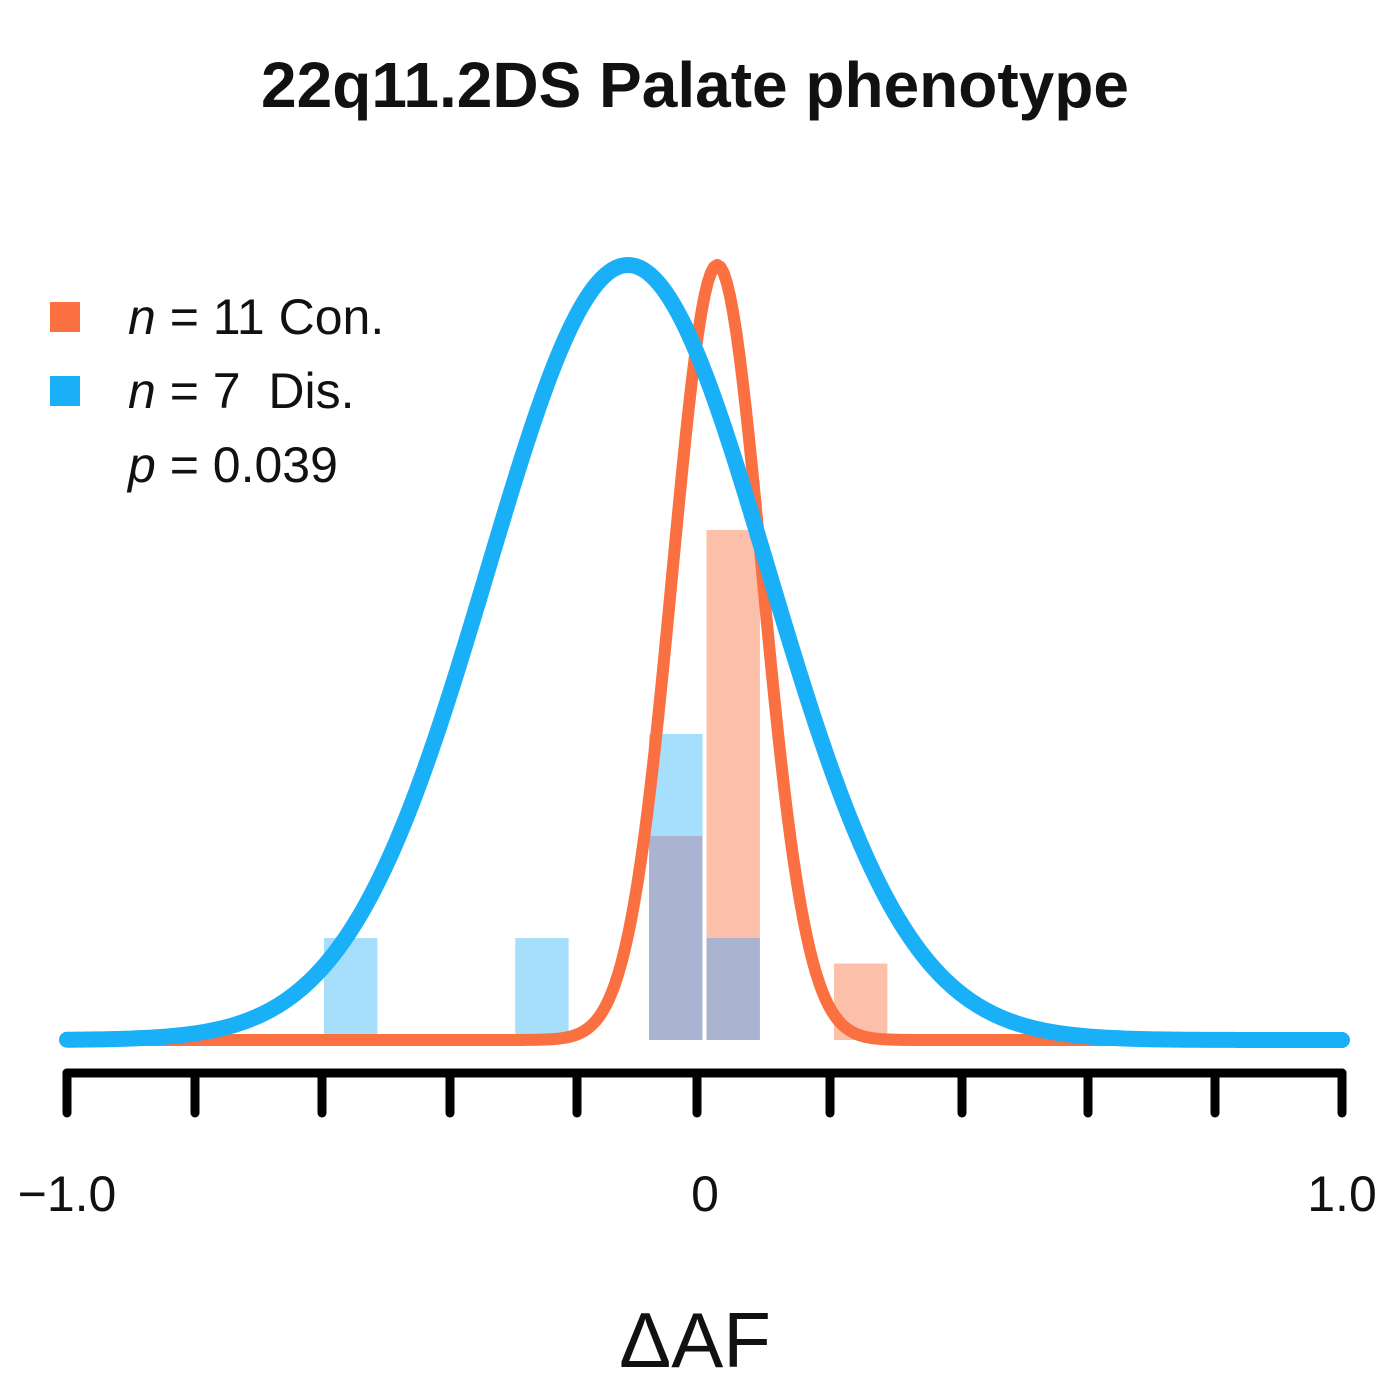 This screenshot has width=1390, height=1390. What do you see at coordinates (705, 1194) in the screenshot?
I see `x-tick-label-1: 0` at bounding box center [705, 1194].